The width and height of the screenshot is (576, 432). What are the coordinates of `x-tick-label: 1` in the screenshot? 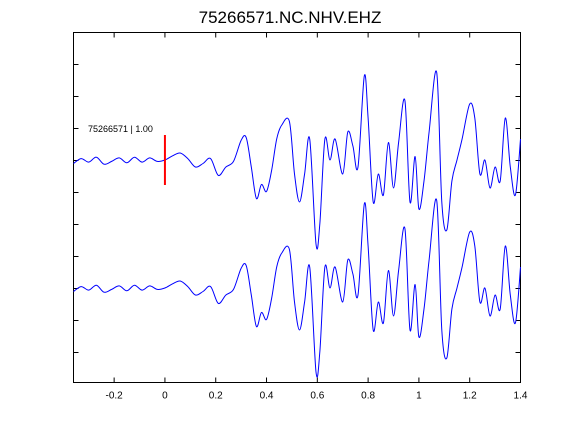 It's located at (419, 396).